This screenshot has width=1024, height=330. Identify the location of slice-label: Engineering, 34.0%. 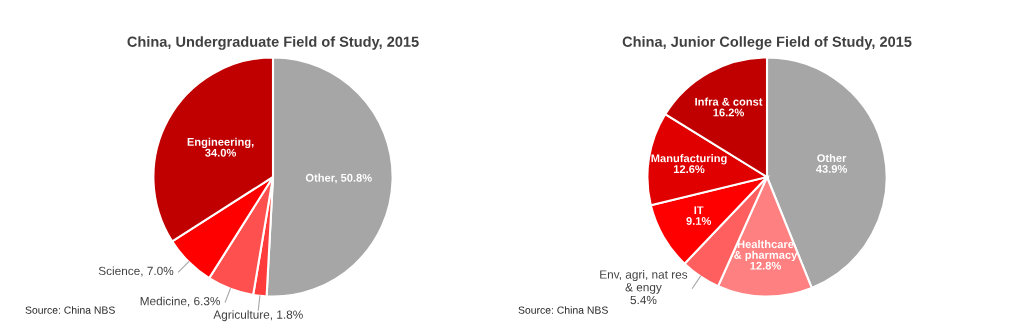
(220, 147).